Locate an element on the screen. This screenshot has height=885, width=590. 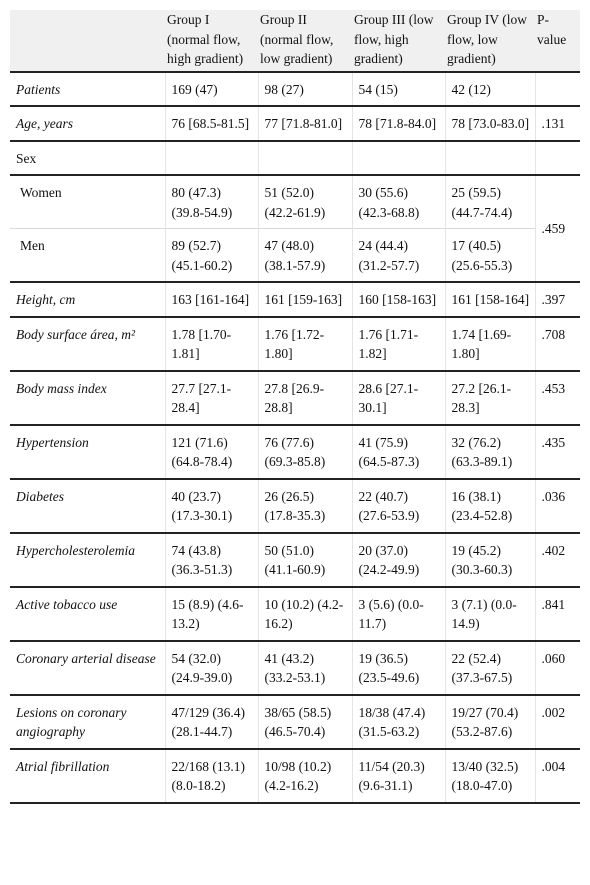
cell: 16 (38.1) (23.4-52.8) is located at coordinates (489, 505).